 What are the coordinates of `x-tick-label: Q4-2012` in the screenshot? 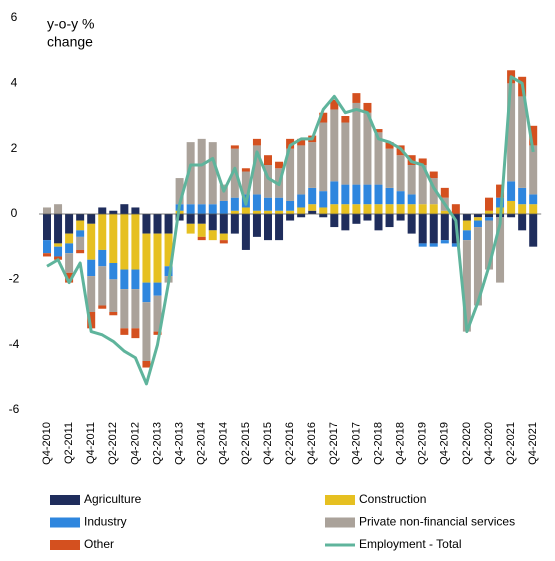 It's located at (135, 443).